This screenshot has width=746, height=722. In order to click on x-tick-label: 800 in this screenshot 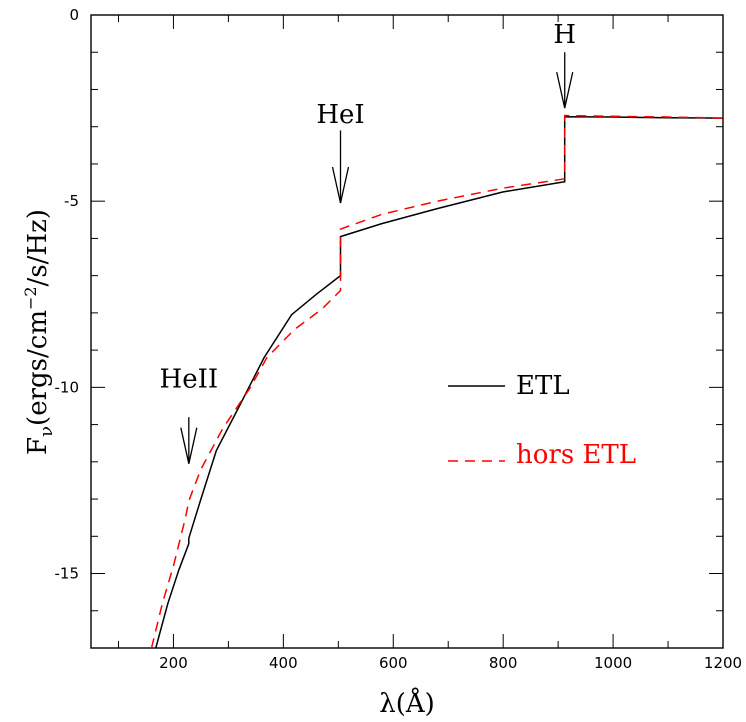, I will do `click(503, 663)`.